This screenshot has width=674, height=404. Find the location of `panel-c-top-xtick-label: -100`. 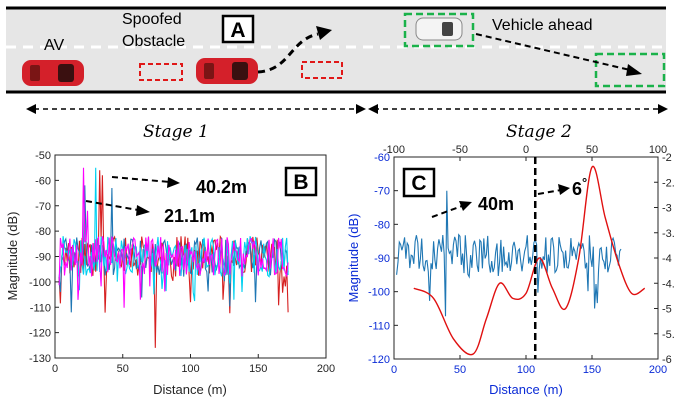

panel-c-top-xtick-label: -100 is located at coordinates (394, 150).